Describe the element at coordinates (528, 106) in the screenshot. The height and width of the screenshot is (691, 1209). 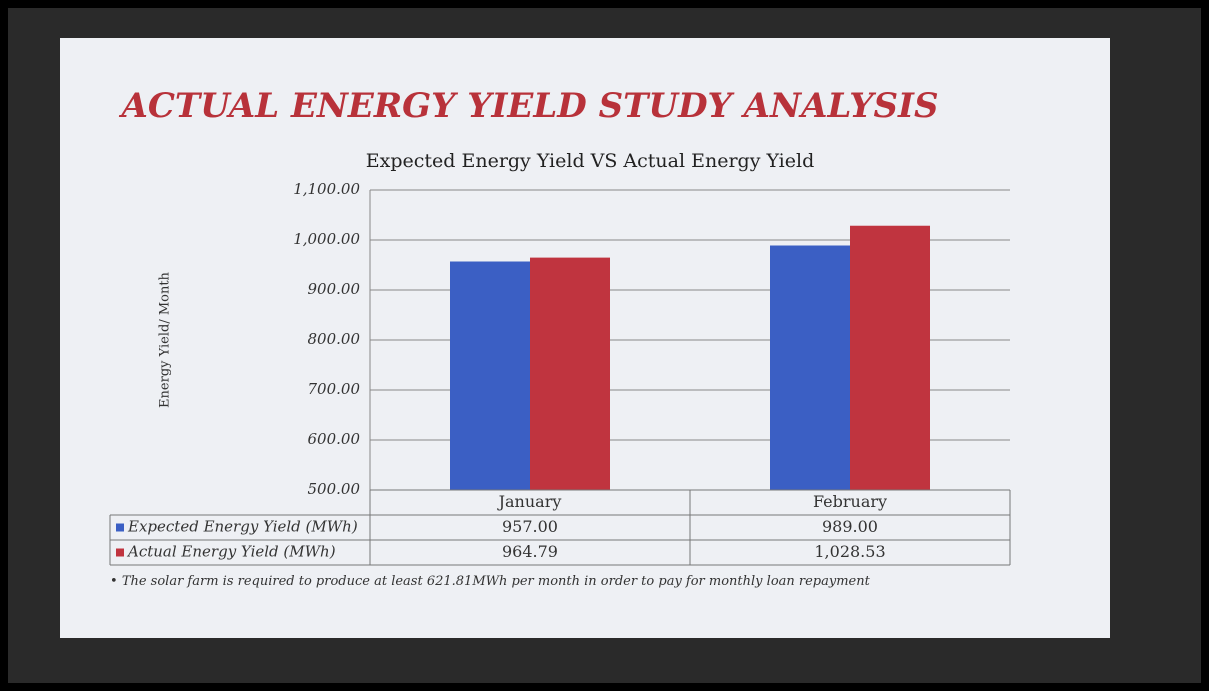
I see `slide-title: ACTUAL ENERGY YIELD STUDY ANALYSIS` at that location.